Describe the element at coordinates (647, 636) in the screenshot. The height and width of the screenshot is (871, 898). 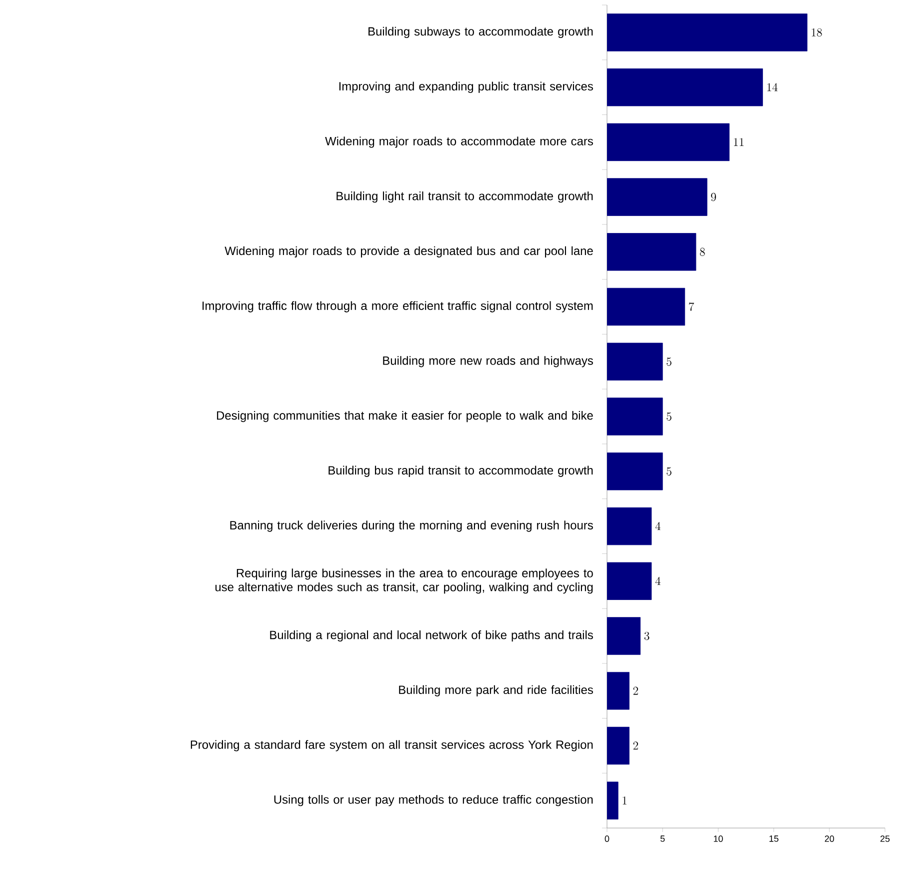
I see `data-label: 3` at that location.